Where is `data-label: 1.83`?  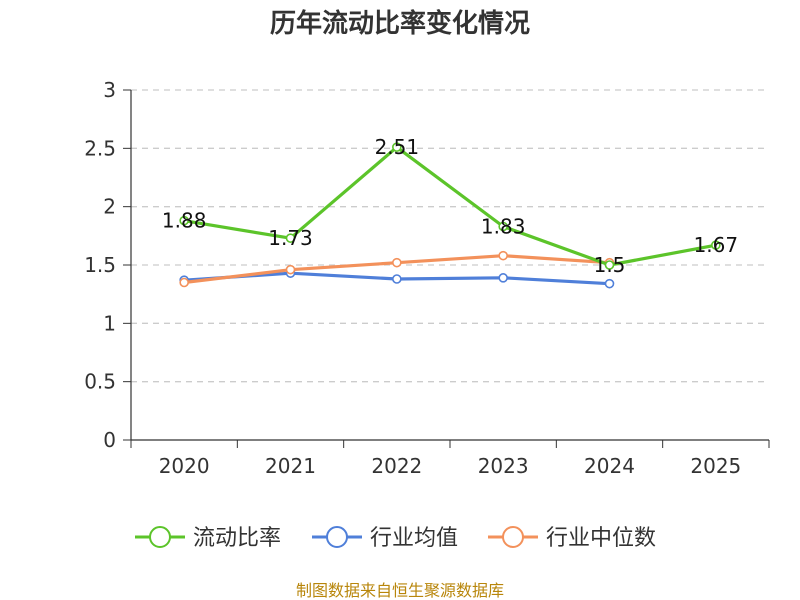
data-label: 1.83 is located at coordinates (503, 227).